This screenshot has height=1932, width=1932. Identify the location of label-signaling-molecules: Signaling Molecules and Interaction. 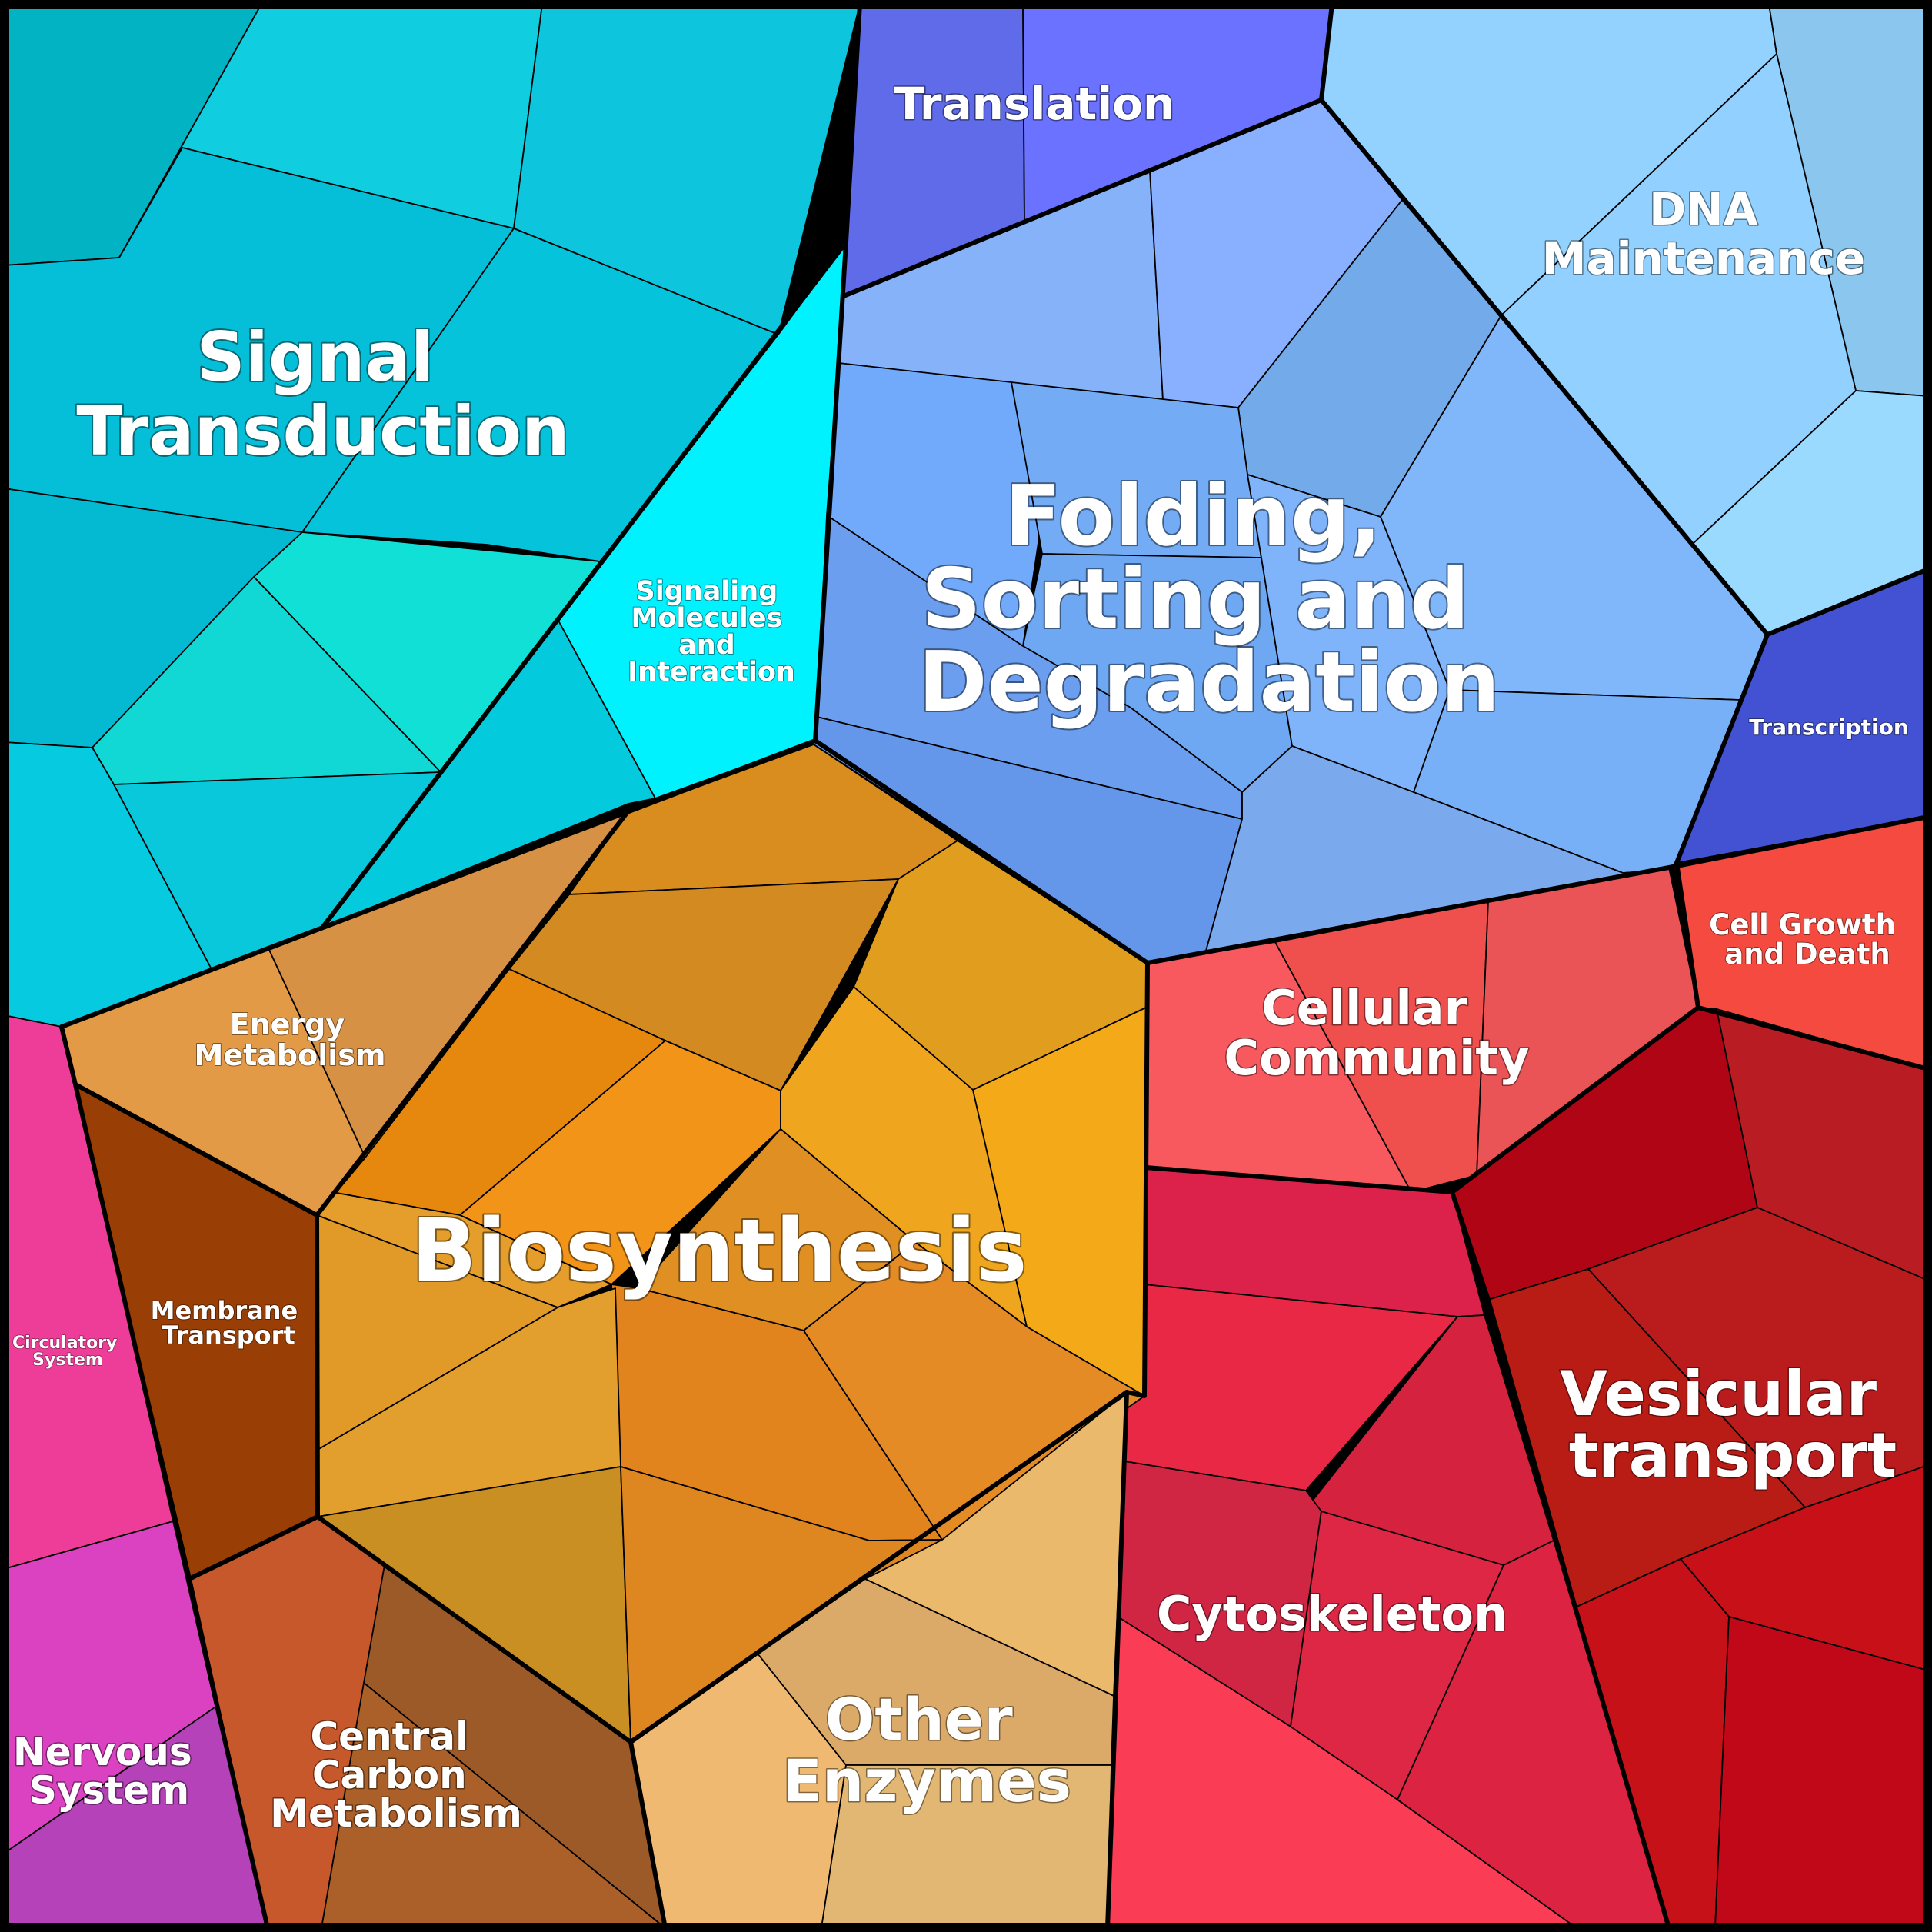
(711, 632).